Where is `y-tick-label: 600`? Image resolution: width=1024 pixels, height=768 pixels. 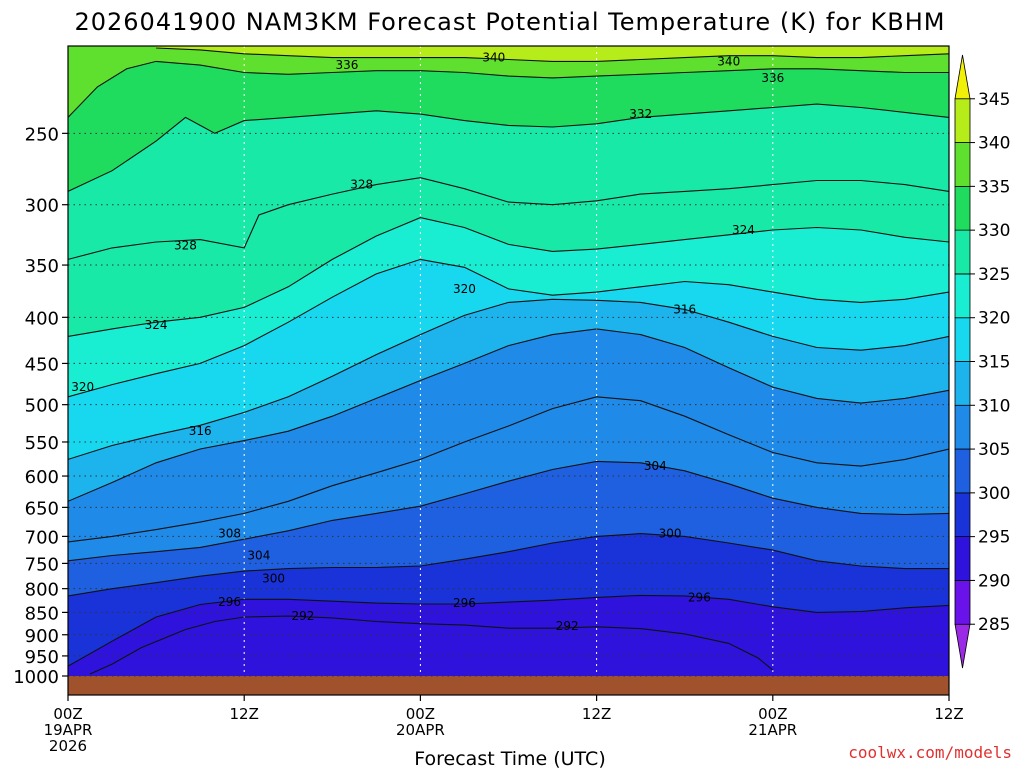 y-tick-label: 600 is located at coordinates (42, 477).